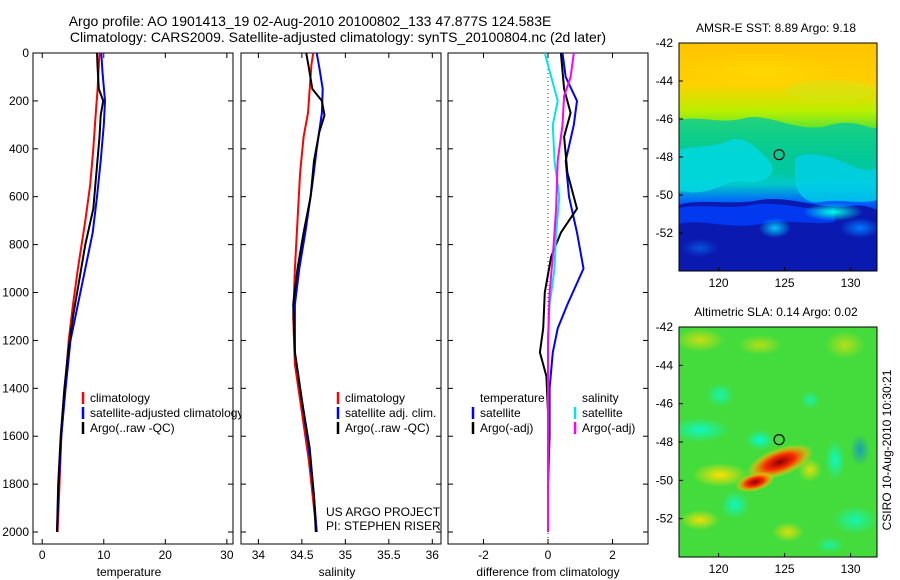 The width and height of the screenshot is (900, 580). I want to click on legend-label-satellite: satellite-adjusted climatology, so click(166, 413).